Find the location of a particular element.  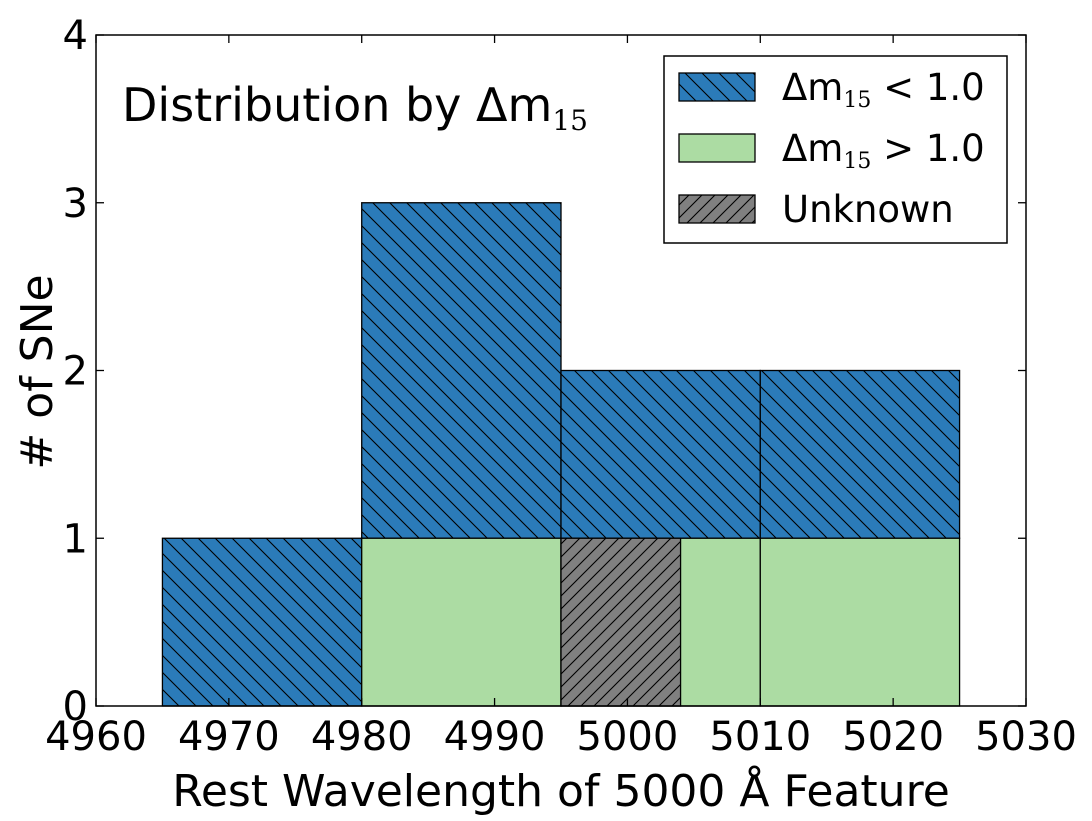

legend-label-2: Δm15 > 1.0 is located at coordinates (883, 150).